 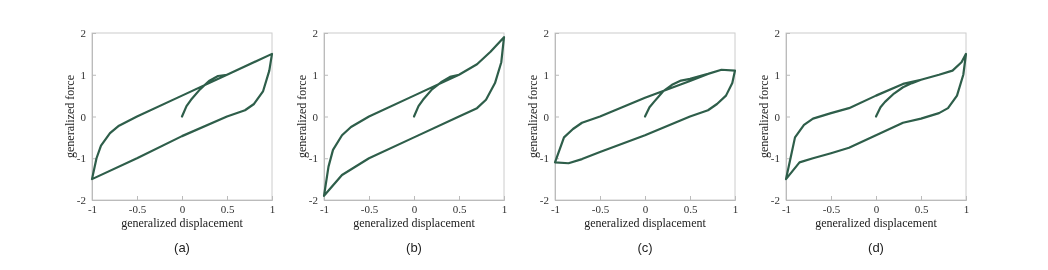 I want to click on text: (d), so click(x=876, y=247).